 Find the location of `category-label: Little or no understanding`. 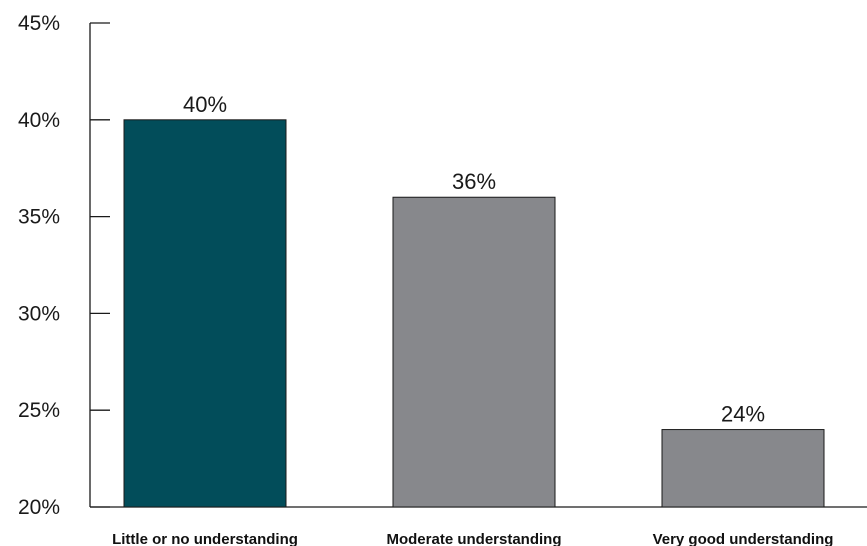

category-label: Little or no understanding is located at coordinates (205, 538).